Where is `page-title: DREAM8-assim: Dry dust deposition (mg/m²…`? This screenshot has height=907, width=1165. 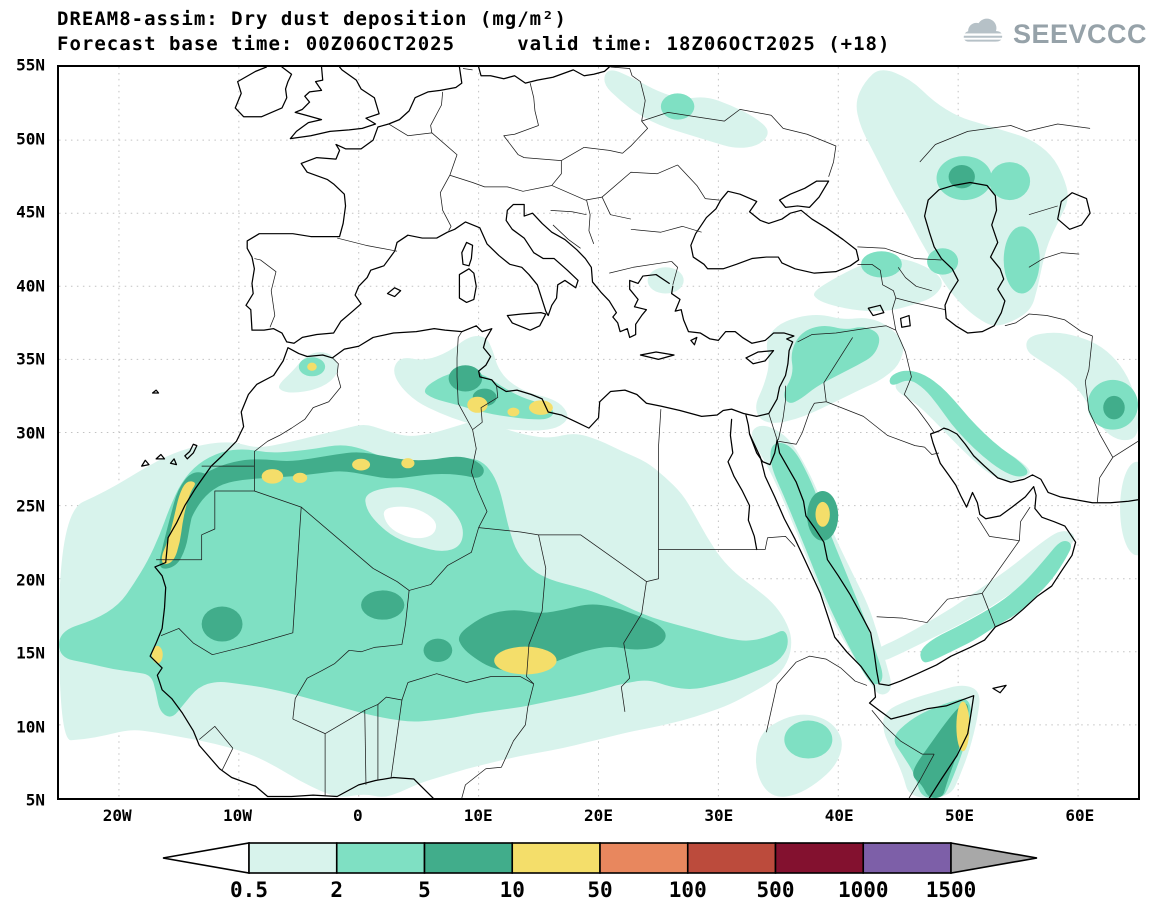 page-title: DREAM8-assim: Dry dust deposition (mg/m²… is located at coordinates (312, 19).